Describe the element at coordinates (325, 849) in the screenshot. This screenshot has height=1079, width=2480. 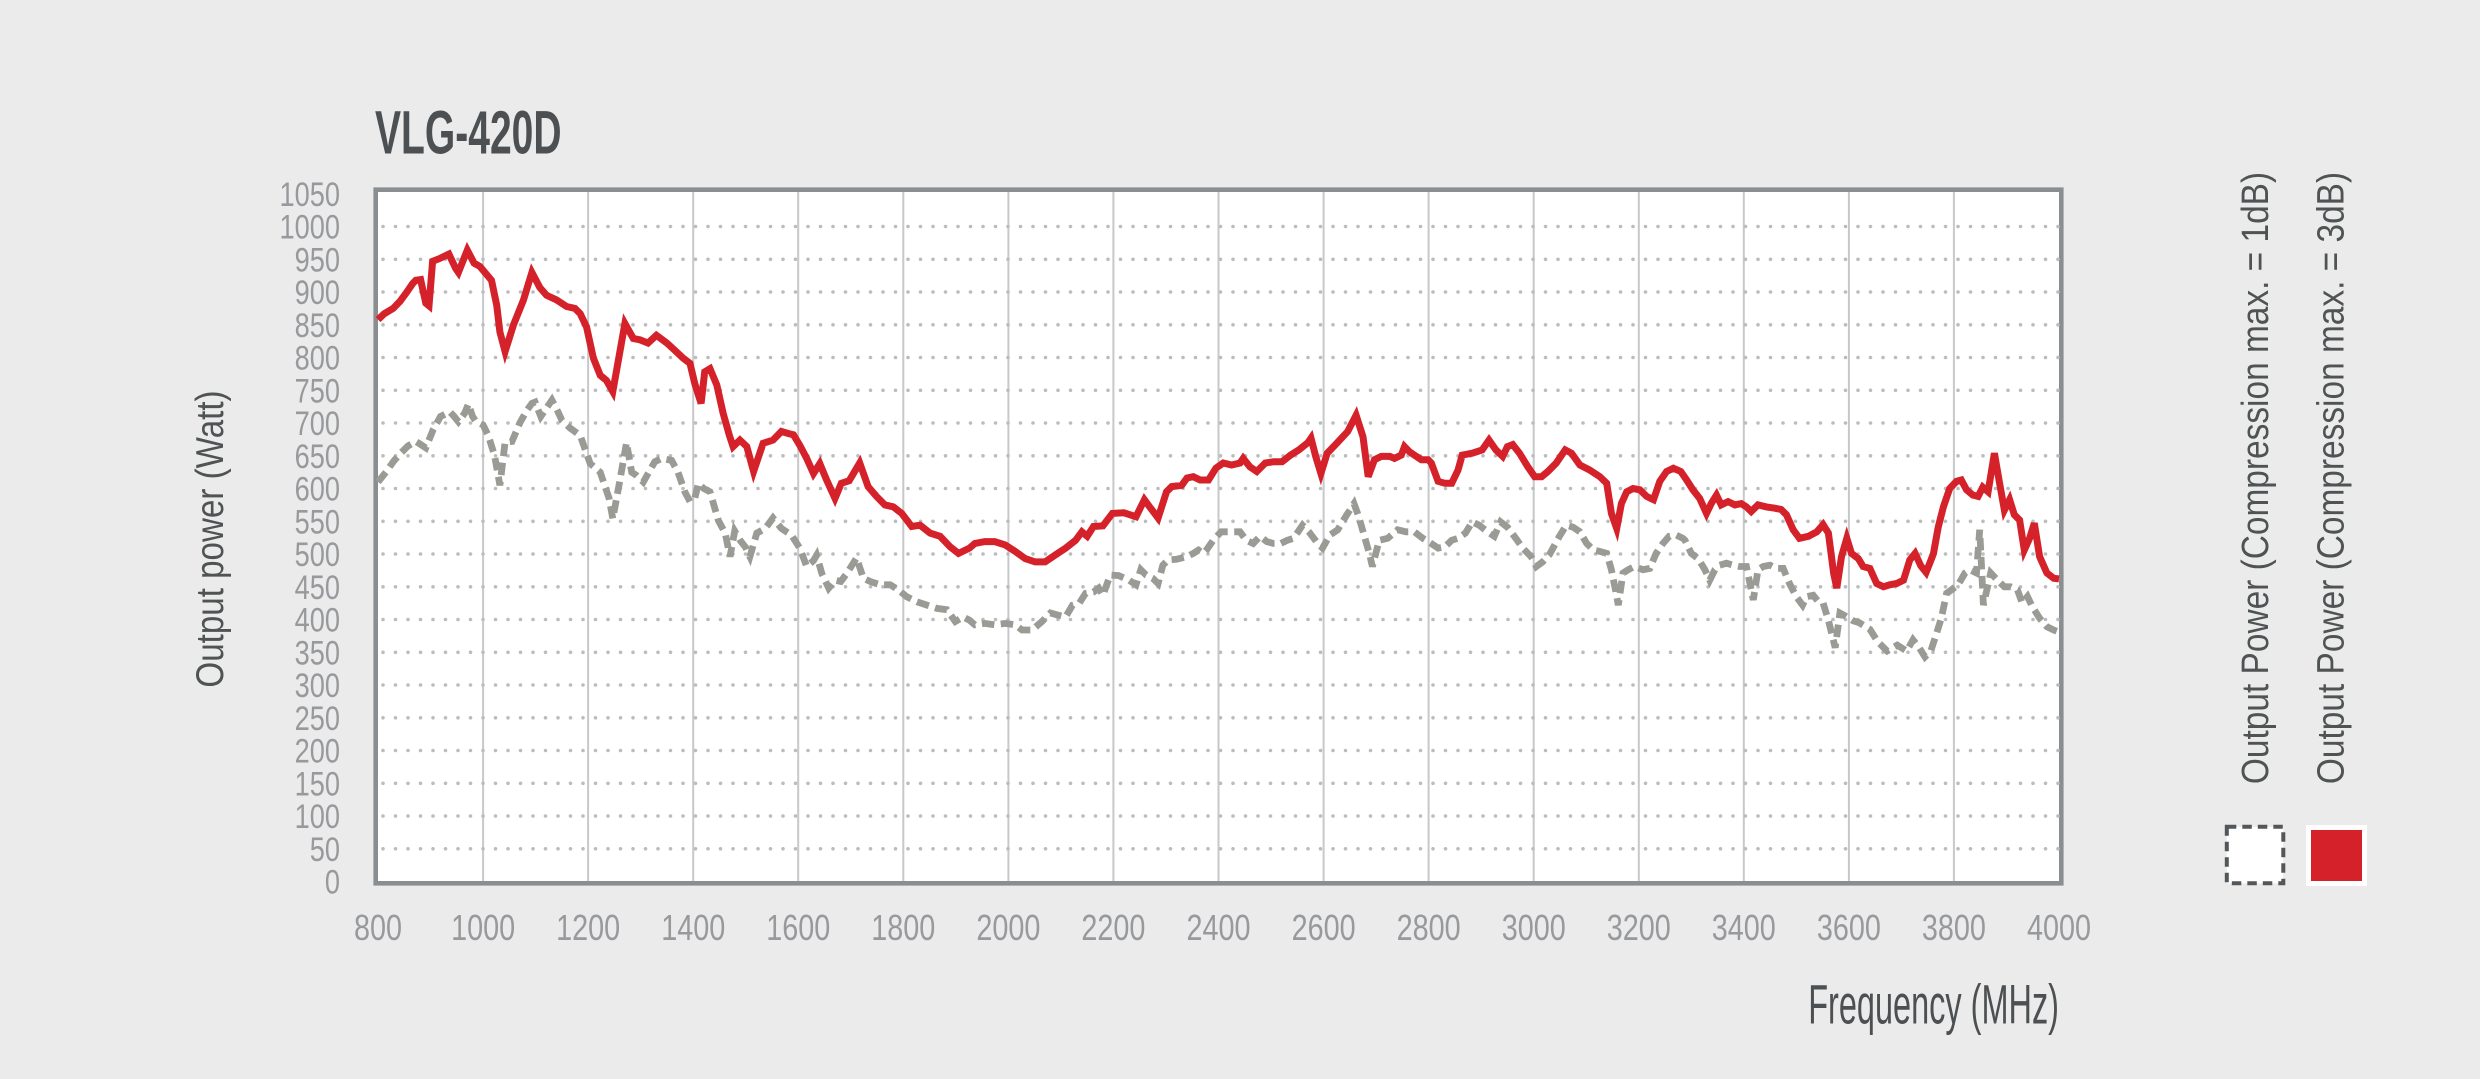
I see `svg-text: 50` at that location.